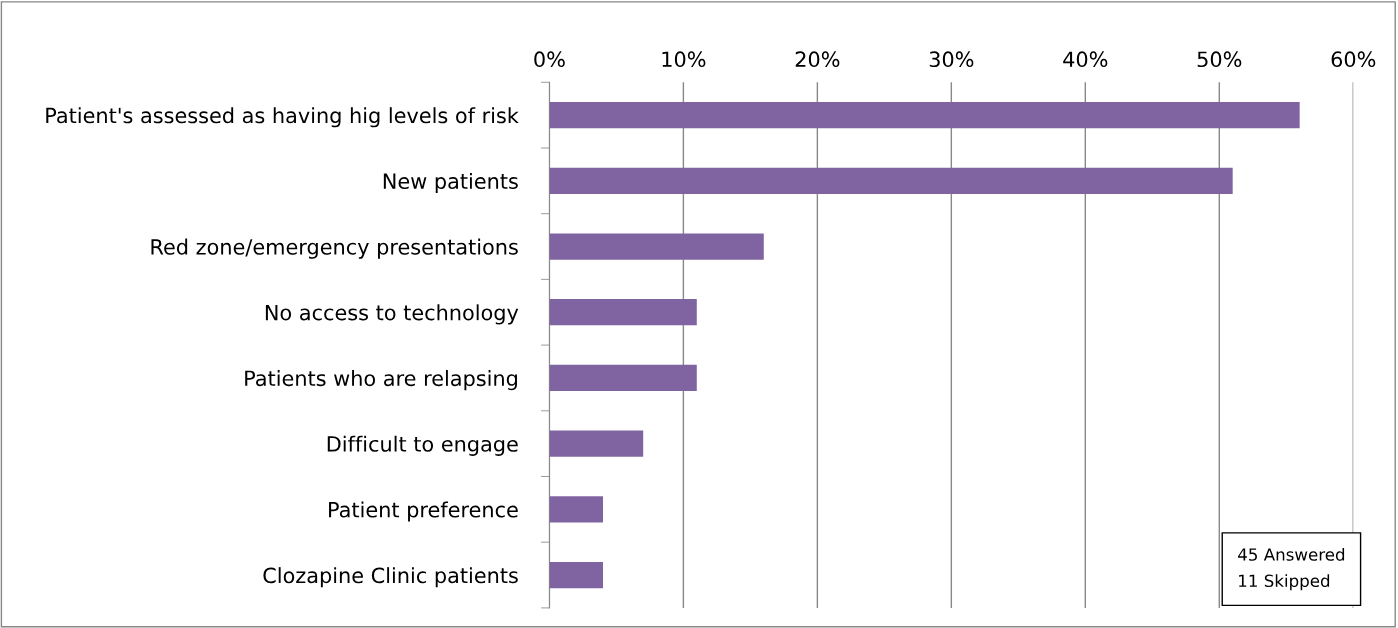  What do you see at coordinates (1353, 59) in the screenshot?
I see `x-tick-label: 60%` at bounding box center [1353, 59].